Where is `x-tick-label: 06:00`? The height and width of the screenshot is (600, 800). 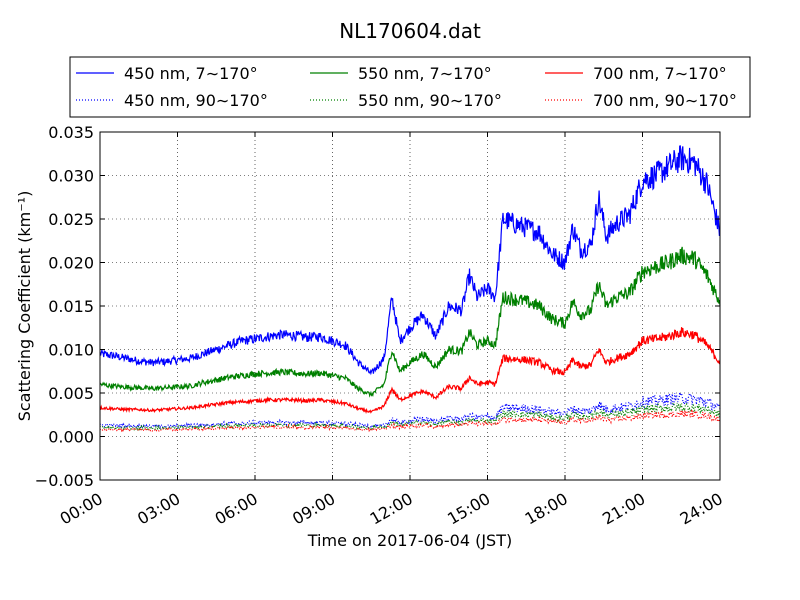 x-tick-label: 06:00 is located at coordinates (236, 509).